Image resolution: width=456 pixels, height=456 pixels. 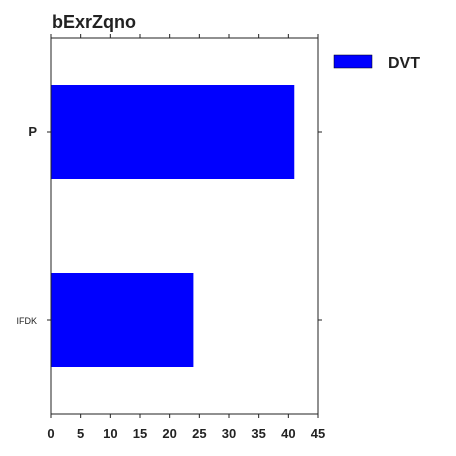 I want to click on xtick-label-40: 40, so click(x=288, y=433).